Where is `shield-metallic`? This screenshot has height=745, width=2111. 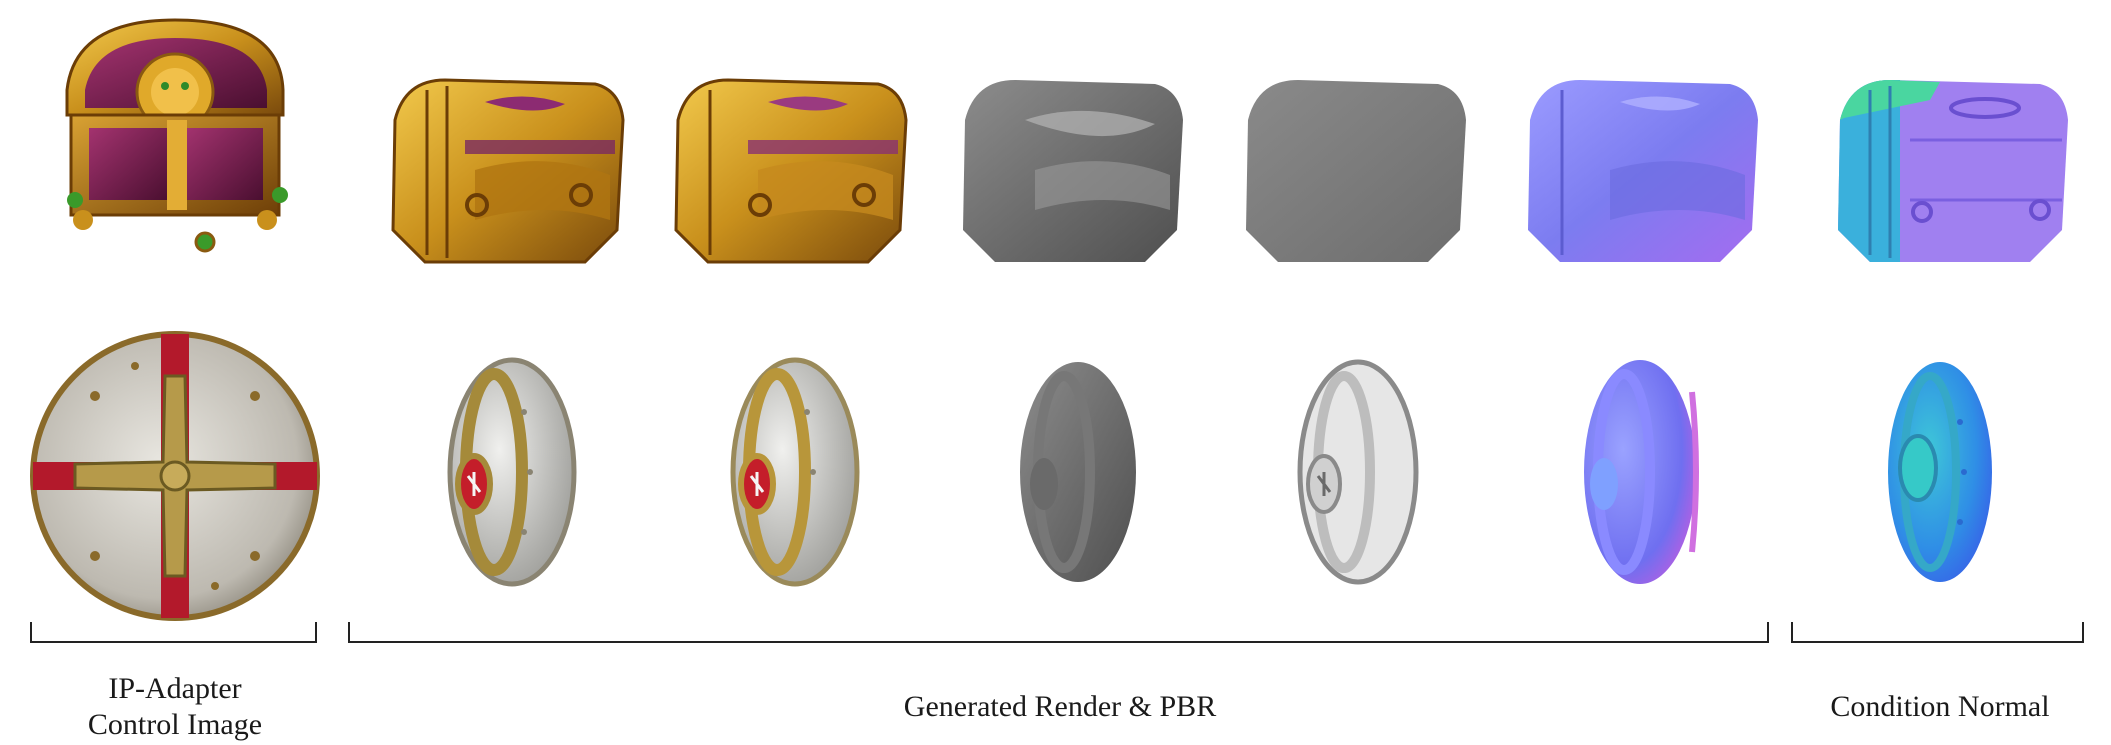
shield-metallic is located at coordinates (1358, 472).